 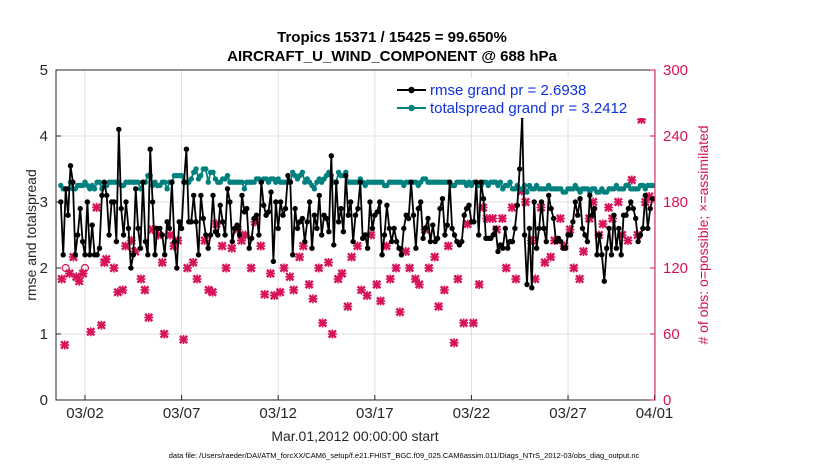 I want to click on x-tick-label: 03/27, so click(x=568, y=413).